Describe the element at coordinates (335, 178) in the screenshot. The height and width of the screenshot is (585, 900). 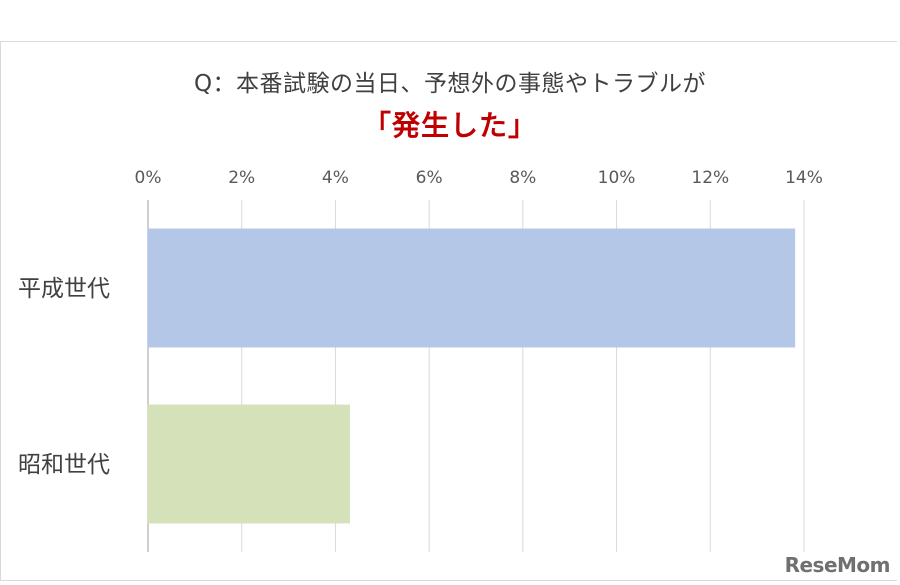
I see `x-tick-label: 4%` at that location.